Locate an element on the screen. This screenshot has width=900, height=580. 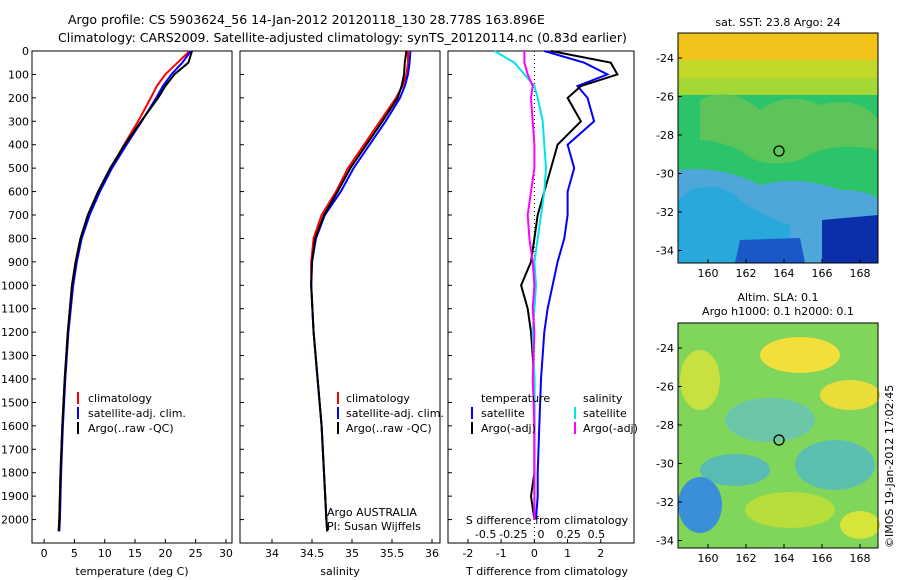
y-tick-label: 1900 is located at coordinates (15, 496).